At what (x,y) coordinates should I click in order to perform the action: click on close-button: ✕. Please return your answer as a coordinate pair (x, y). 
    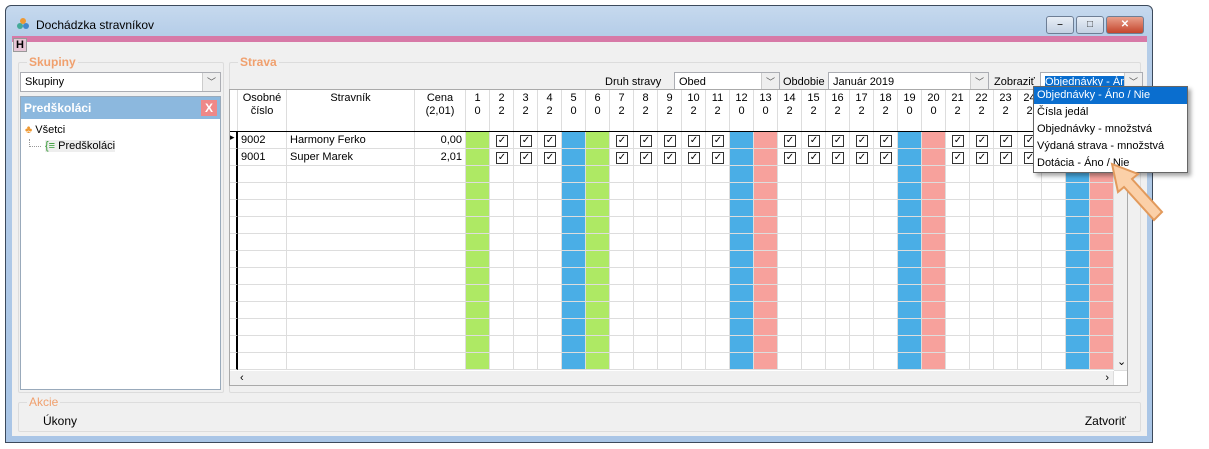
    Looking at the image, I should click on (1125, 25).